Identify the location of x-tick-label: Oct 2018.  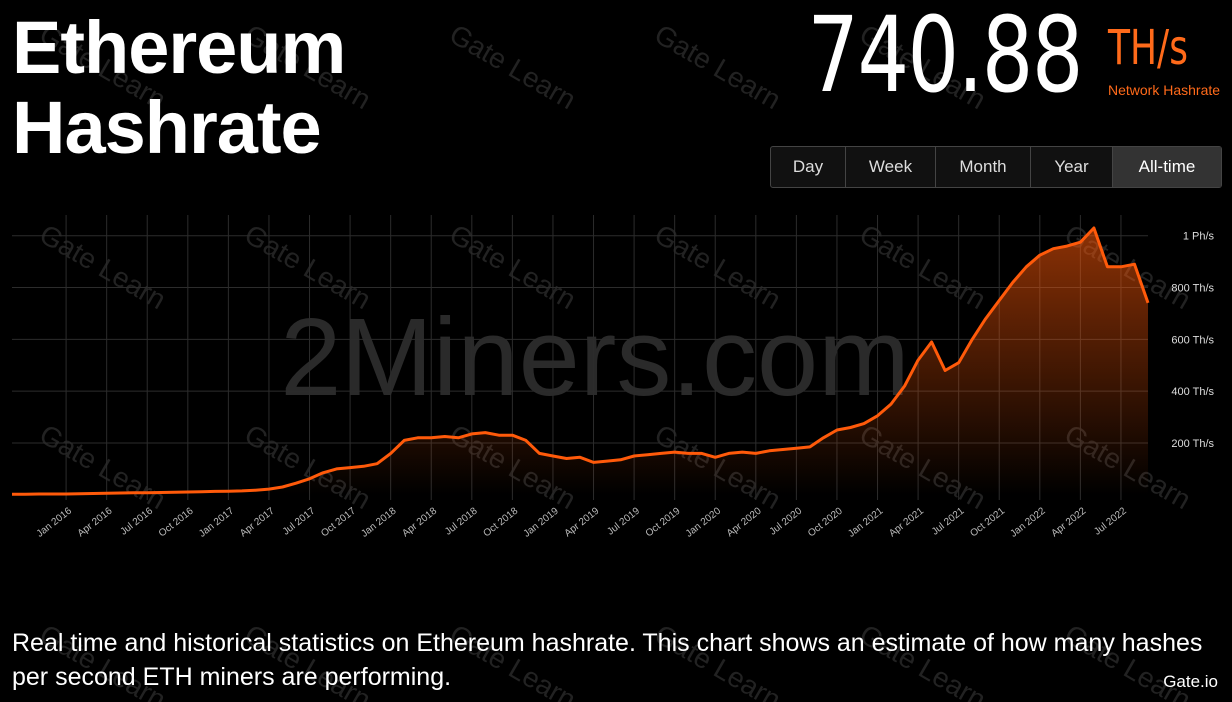
(500, 522).